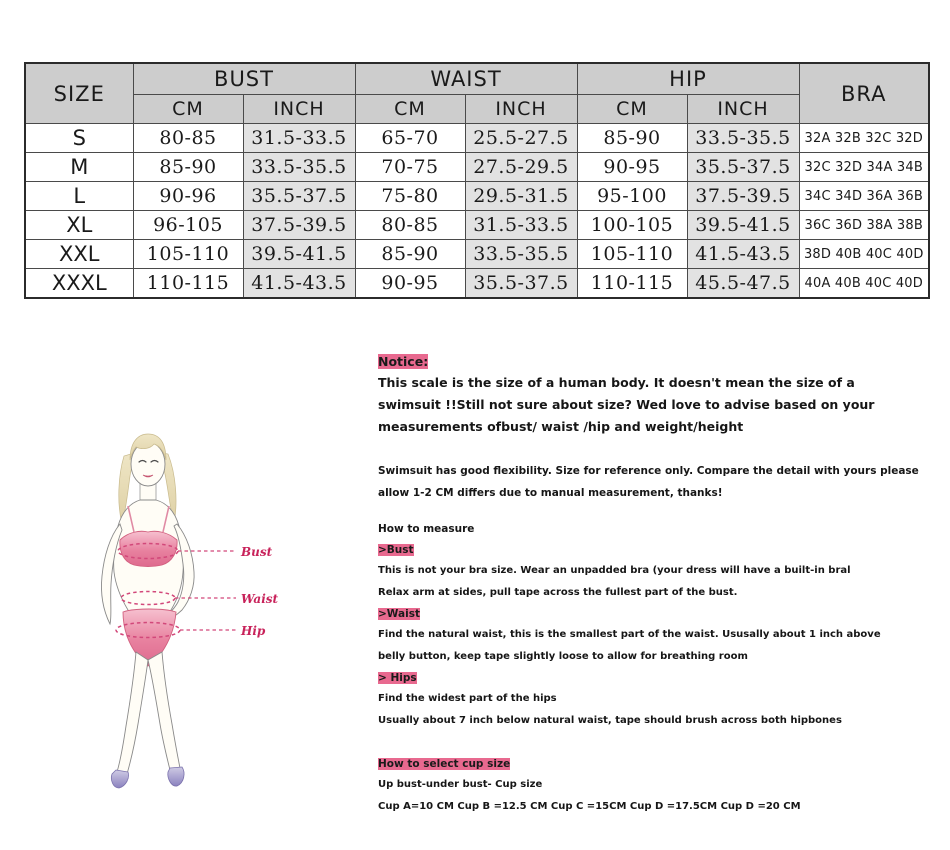 This screenshot has width=950, height=850. Describe the element at coordinates (79, 225) in the screenshot. I see `cell-size: XL` at that location.